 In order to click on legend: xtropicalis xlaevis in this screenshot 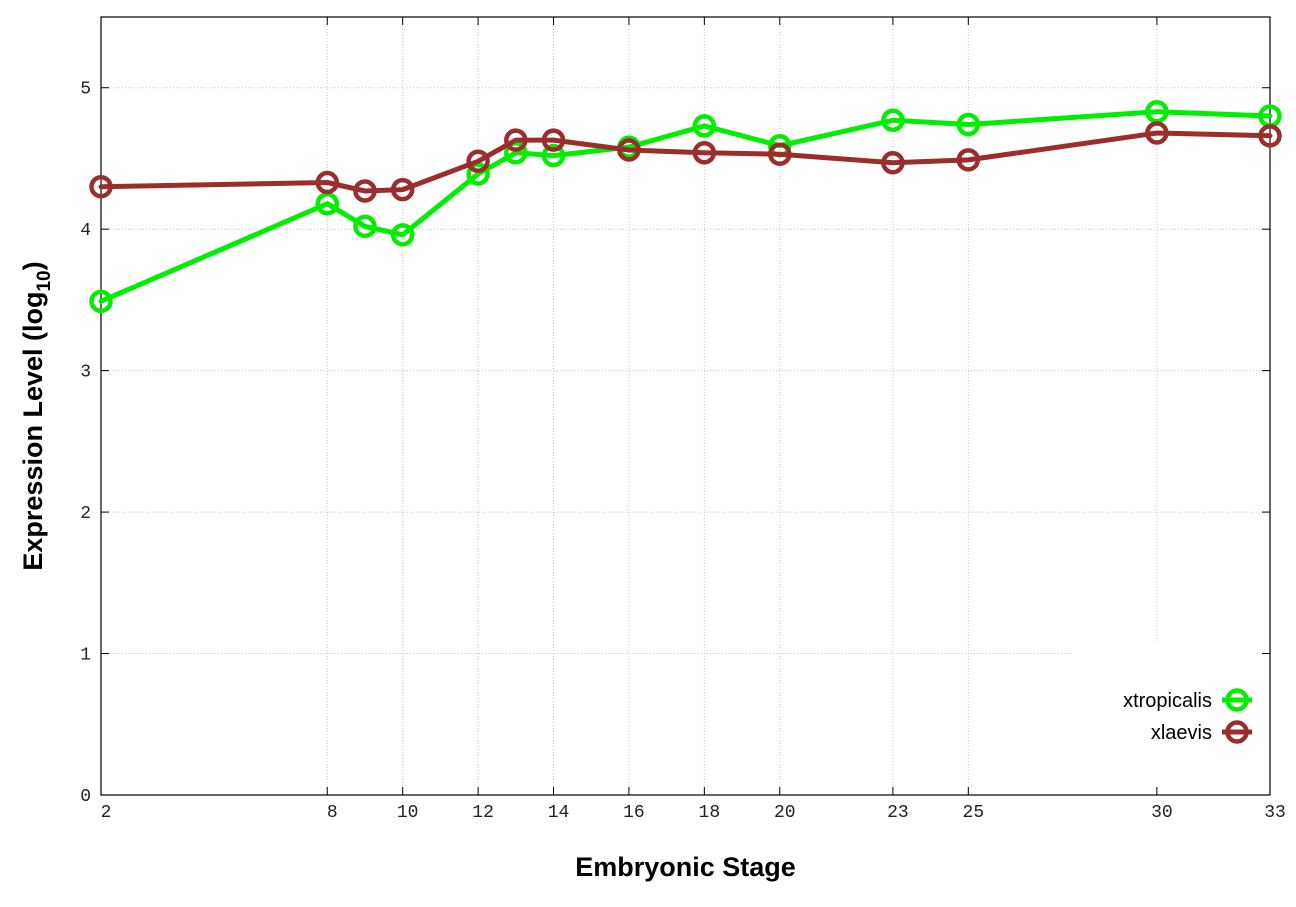, I will do `click(1187, 716)`.